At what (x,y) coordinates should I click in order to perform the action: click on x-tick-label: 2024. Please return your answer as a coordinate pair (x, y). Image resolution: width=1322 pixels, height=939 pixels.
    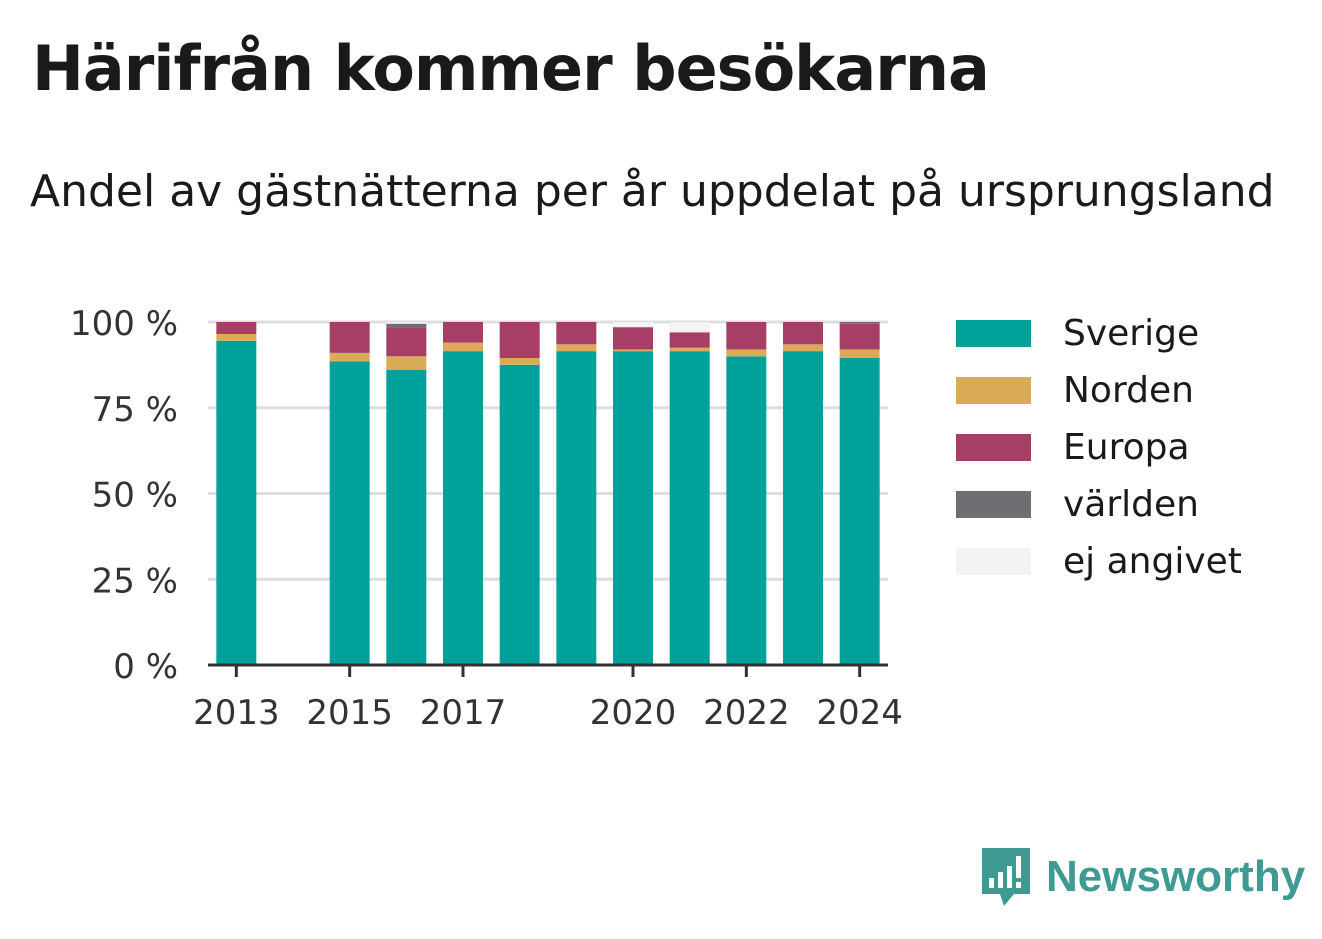
    Looking at the image, I should click on (859, 713).